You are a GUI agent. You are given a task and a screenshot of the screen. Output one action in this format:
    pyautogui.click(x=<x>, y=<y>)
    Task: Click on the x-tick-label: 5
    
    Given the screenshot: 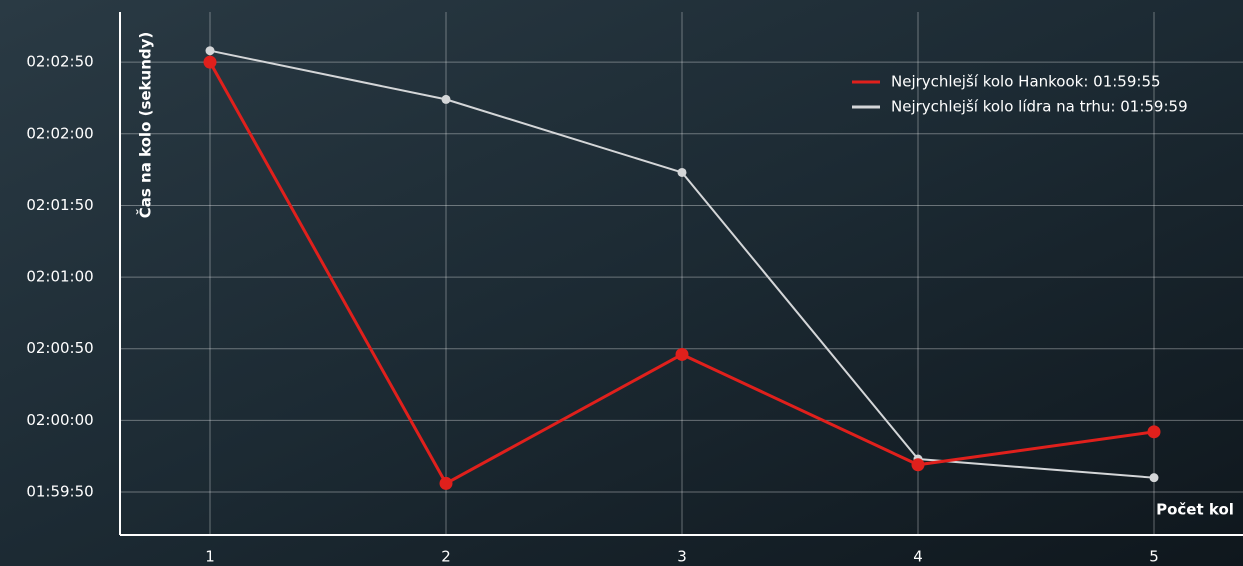 What is the action you would take?
    pyautogui.click(x=1154, y=557)
    